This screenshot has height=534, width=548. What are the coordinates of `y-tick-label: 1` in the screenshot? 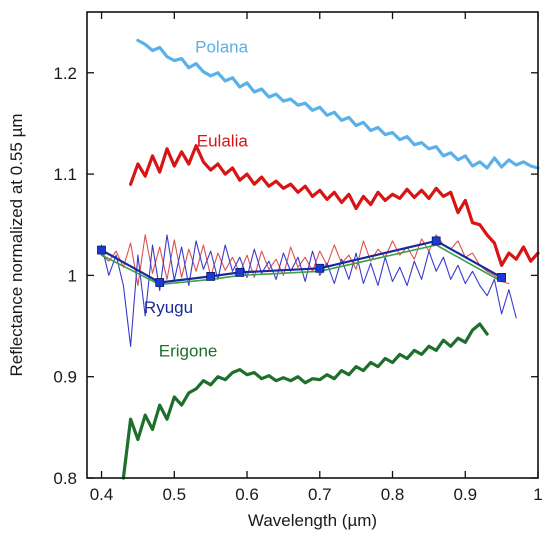 It's located at (72, 275).